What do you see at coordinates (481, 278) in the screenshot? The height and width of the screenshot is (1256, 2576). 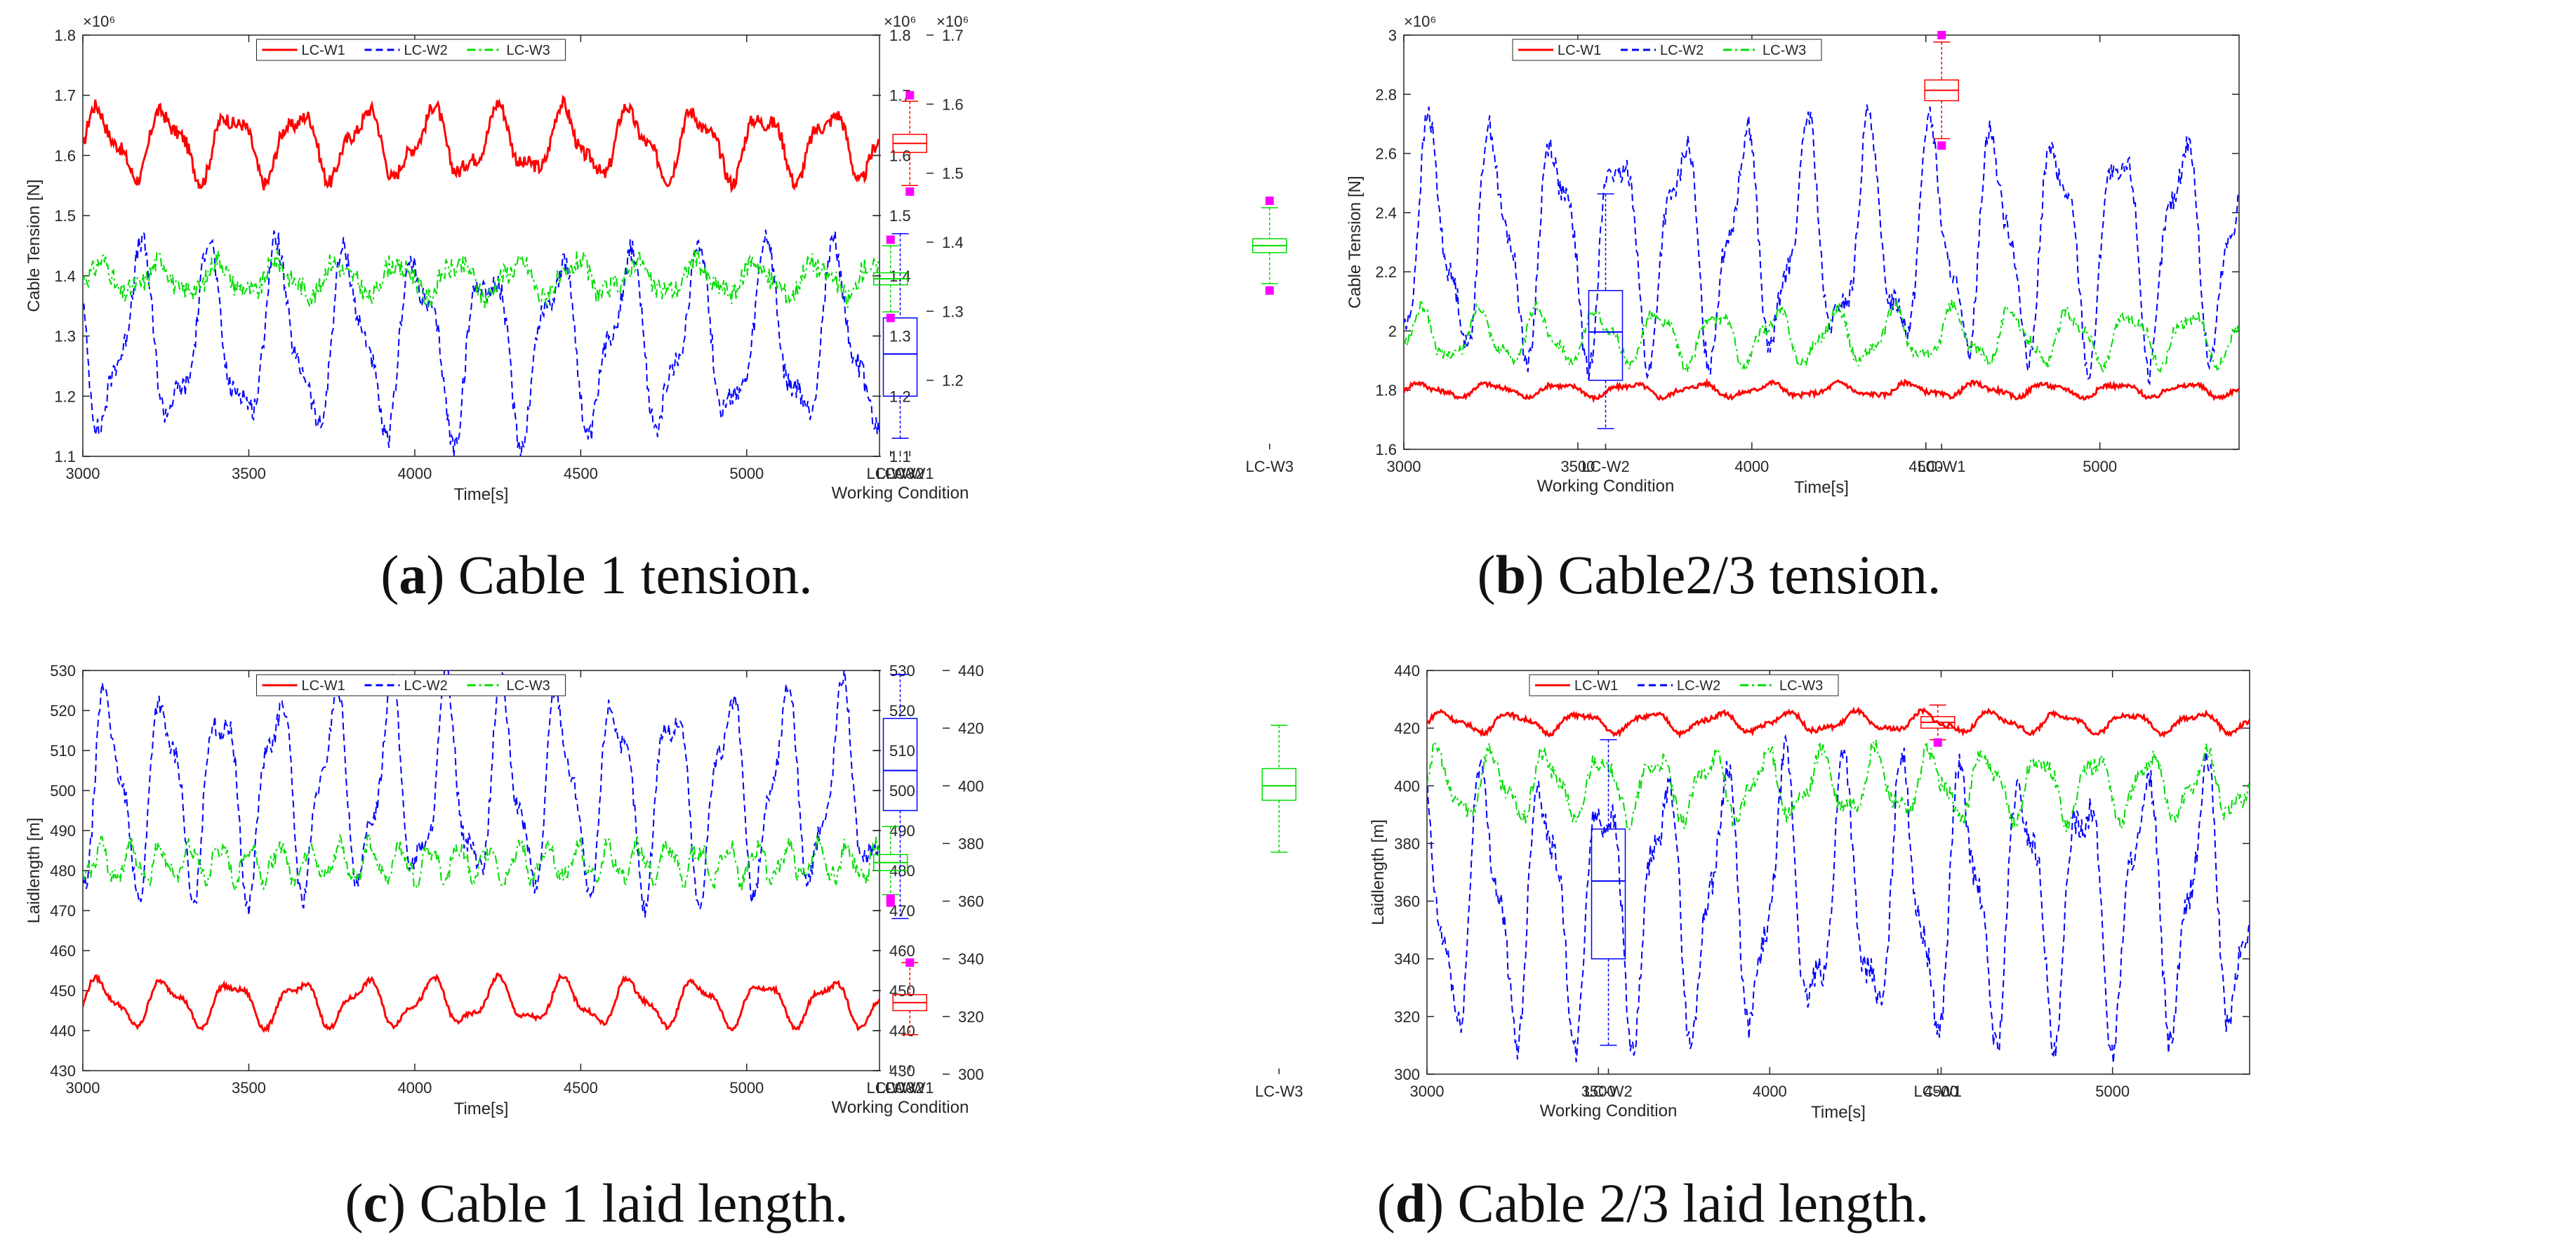 I see `series-line-lc-w3` at bounding box center [481, 278].